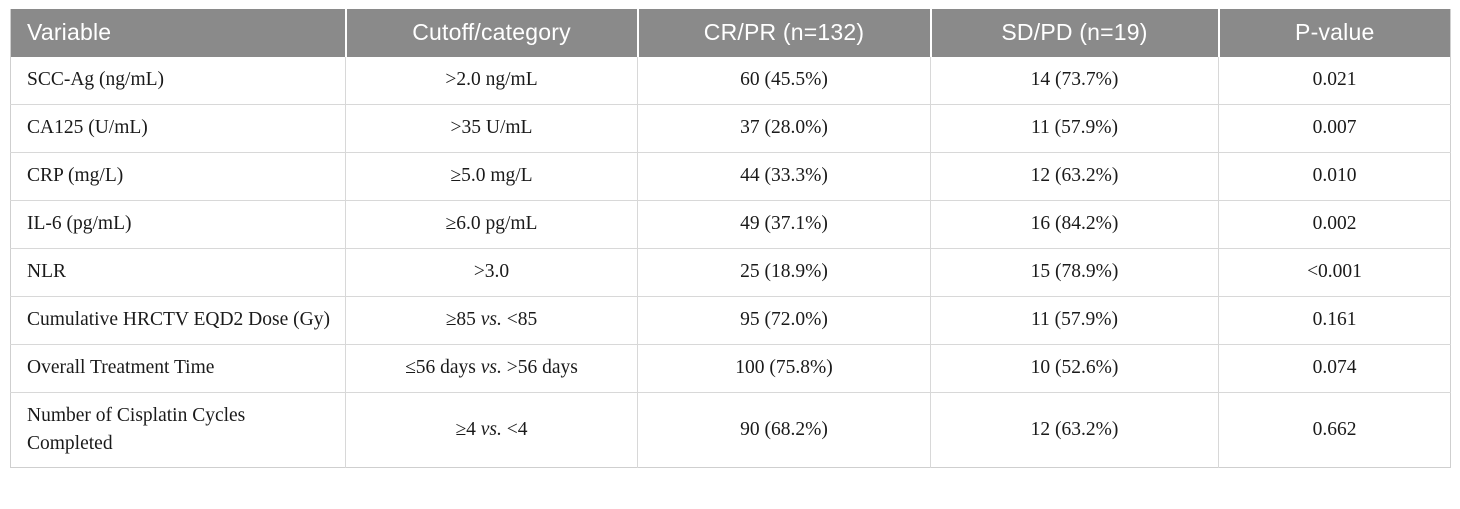 The height and width of the screenshot is (509, 1460). What do you see at coordinates (784, 224) in the screenshot?
I see `cell-crpr: 49 (37.1%)` at bounding box center [784, 224].